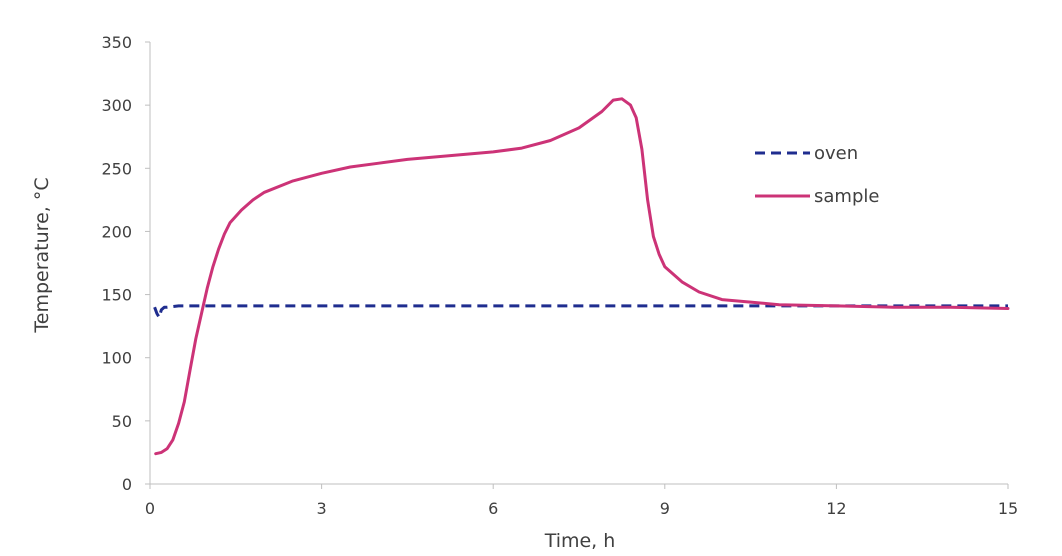 The height and width of the screenshot is (556, 1062). What do you see at coordinates (42, 255) in the screenshot?
I see `y-axis-title: Temperature, °C` at bounding box center [42, 255].